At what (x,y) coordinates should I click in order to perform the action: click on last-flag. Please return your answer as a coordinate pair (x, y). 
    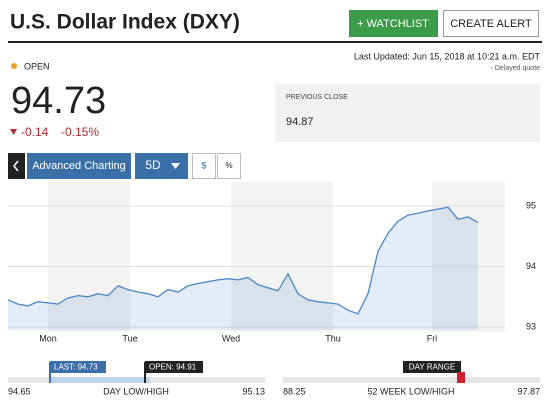
    Looking at the image, I should click on (78, 367).